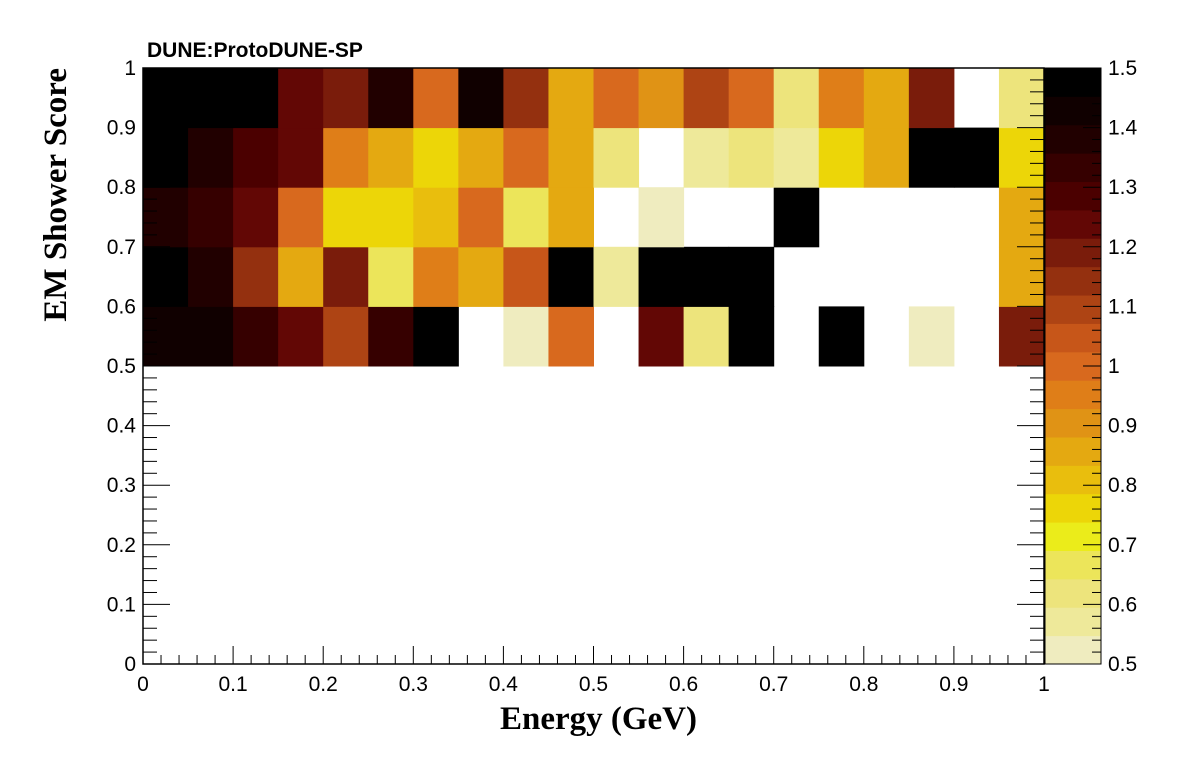  What do you see at coordinates (56, 195) in the screenshot?
I see `y-axis-label: EM Shower Score` at bounding box center [56, 195].